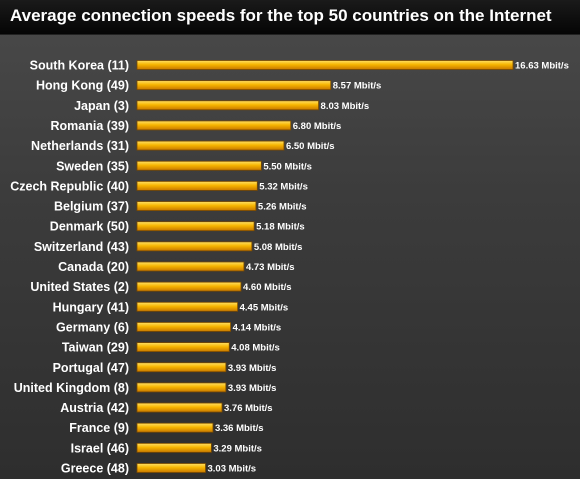 The width and height of the screenshot is (580, 479). What do you see at coordinates (287, 166) in the screenshot?
I see `value-label: 5.50 Mbit/s` at bounding box center [287, 166].